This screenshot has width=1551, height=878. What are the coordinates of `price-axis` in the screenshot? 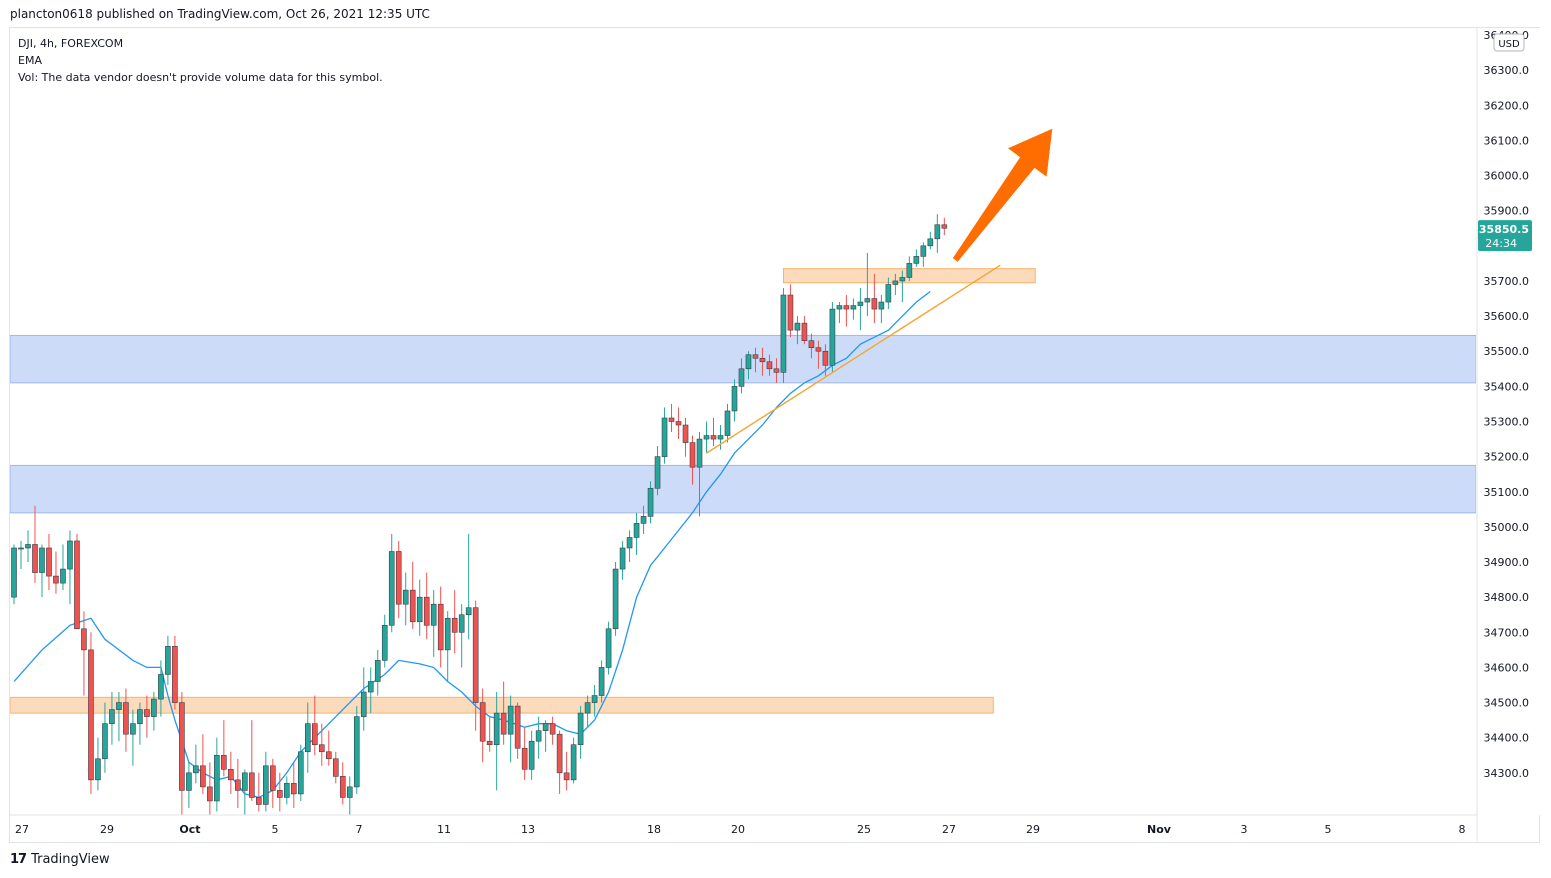 It's located at (1508, 421).